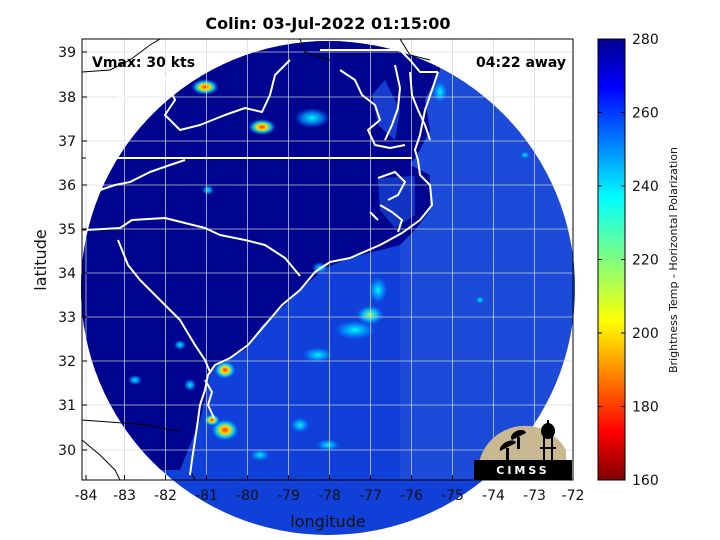 Image resolution: width=720 pixels, height=540 pixels. I want to click on x-tick-label: -83, so click(124, 496).